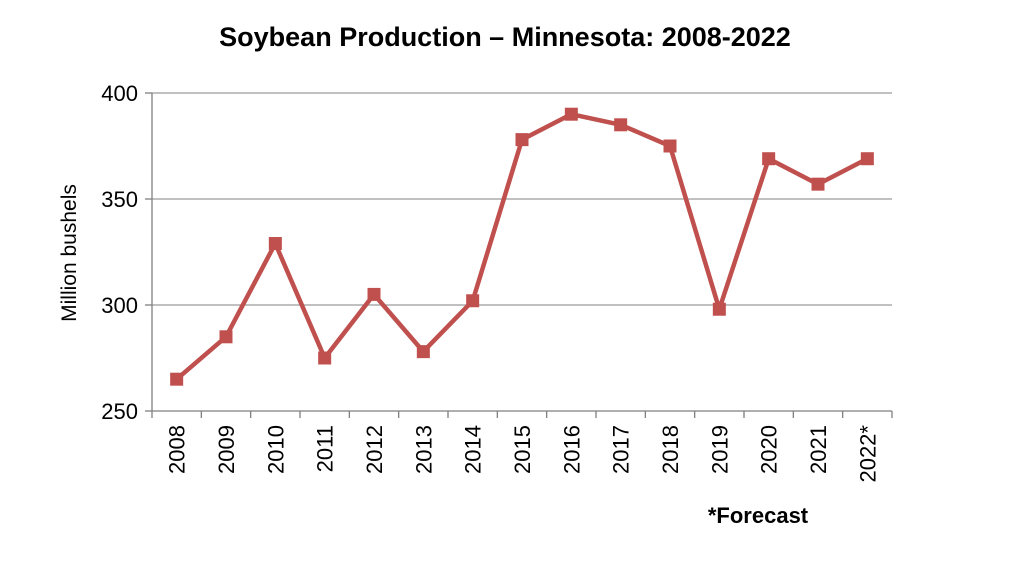  Describe the element at coordinates (226, 449) in the screenshot. I see `x-tick-label: 2009` at that location.